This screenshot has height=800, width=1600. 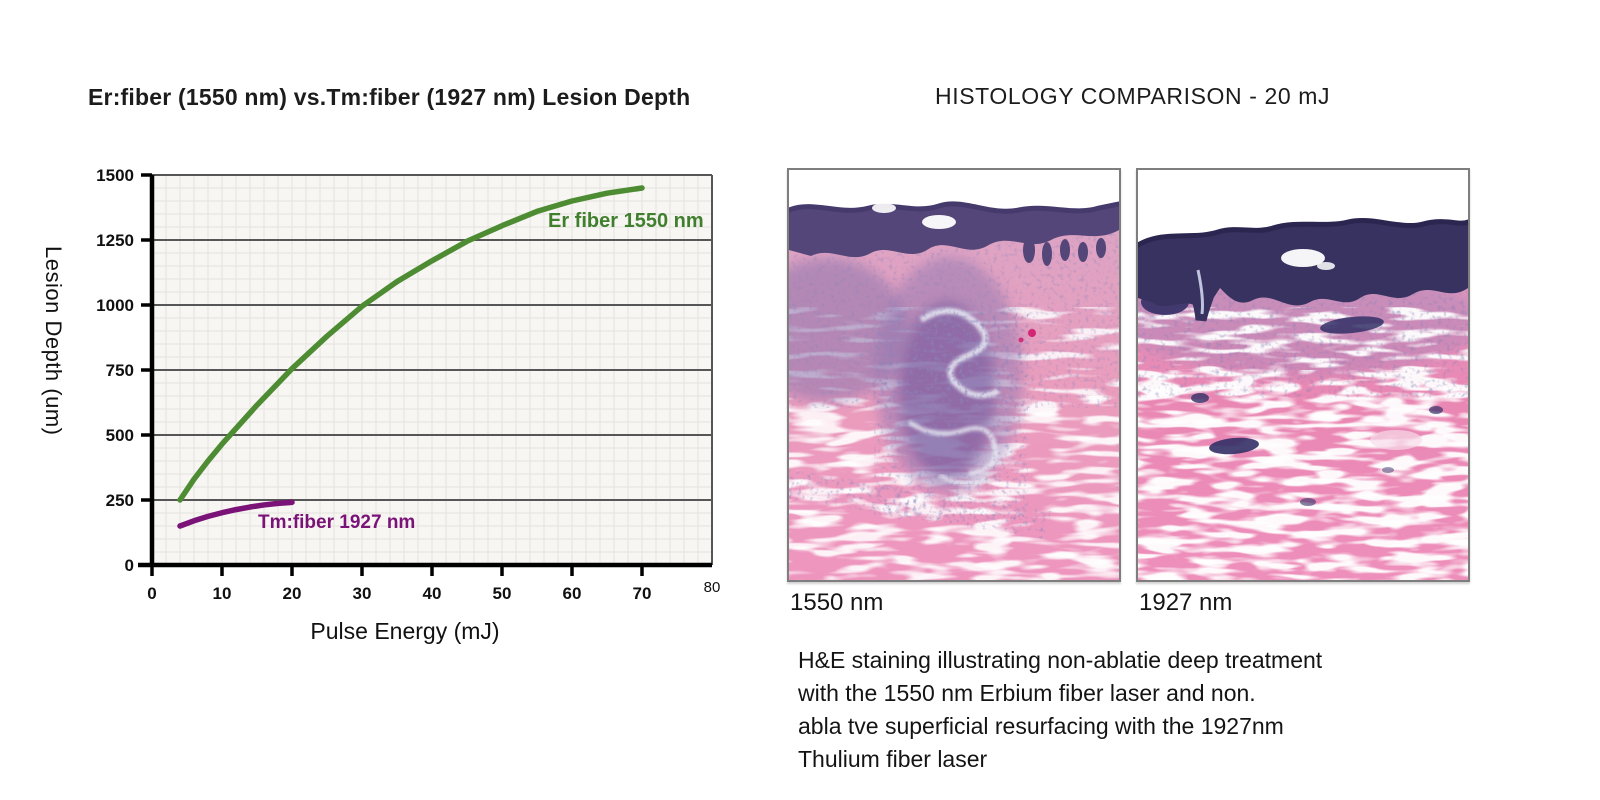 I want to click on x-axis-label: Pulse Energy (mJ), so click(x=405, y=631).